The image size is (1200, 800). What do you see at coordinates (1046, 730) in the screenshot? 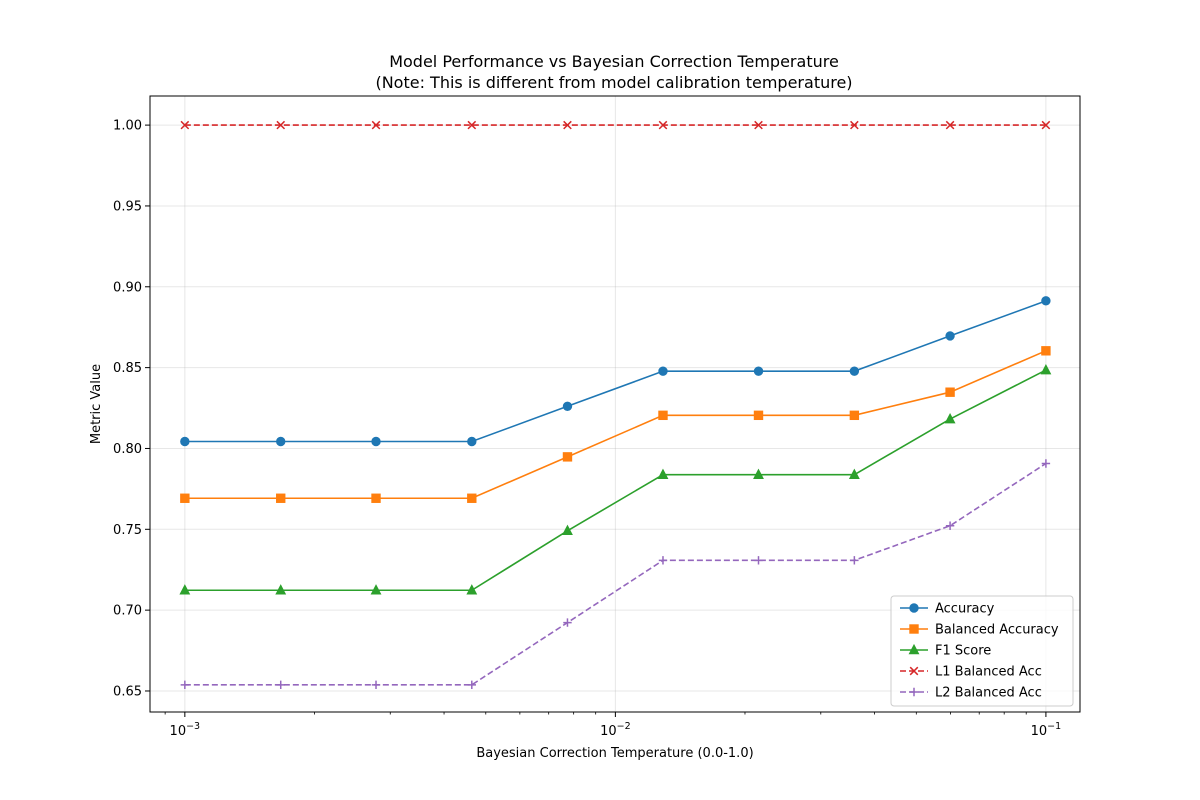
I see `x-tick-label: 10⁻¹` at bounding box center [1046, 730].